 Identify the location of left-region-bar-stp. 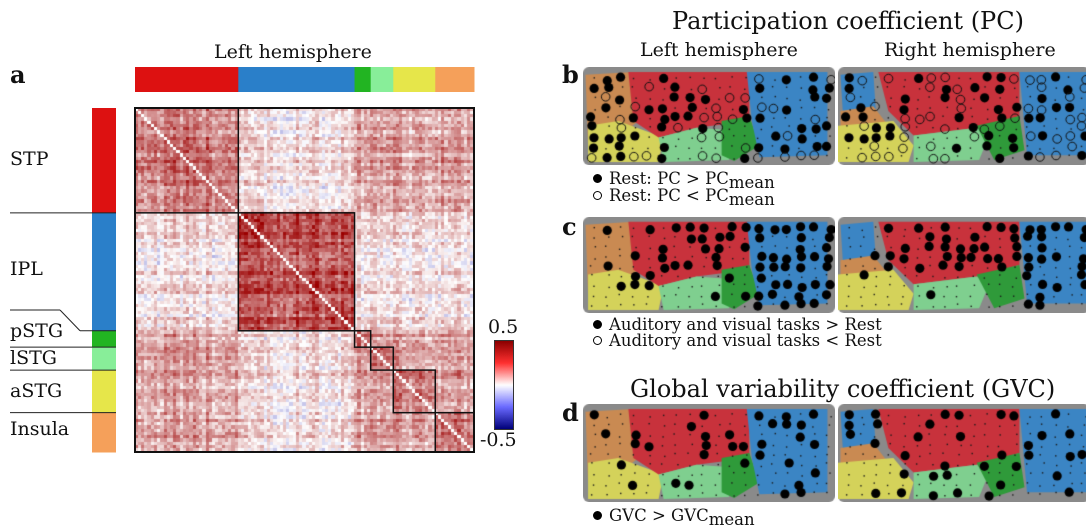
(104, 161).